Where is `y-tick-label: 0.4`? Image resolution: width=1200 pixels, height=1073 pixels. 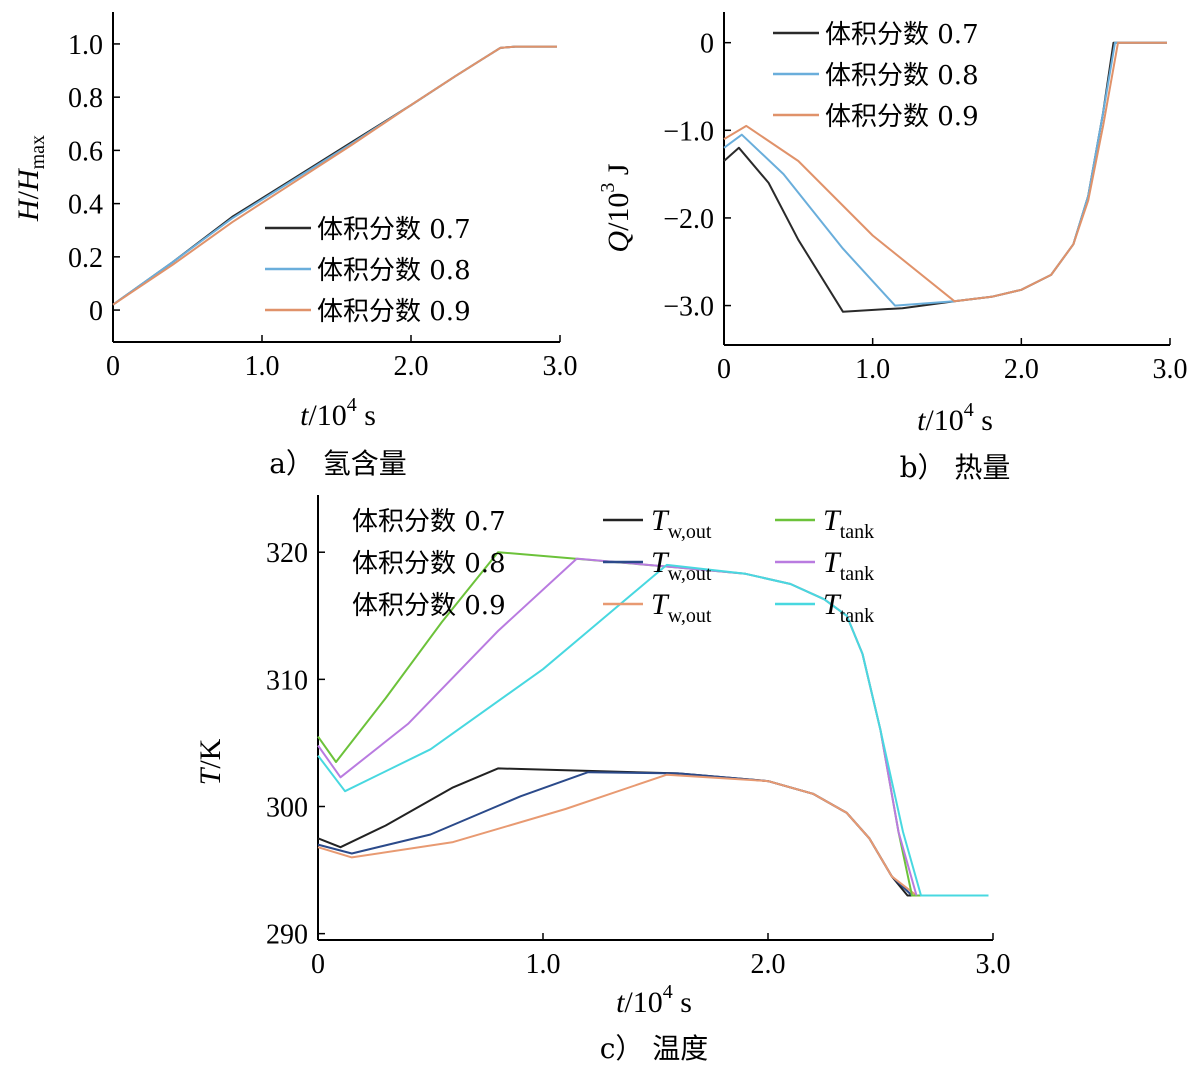 y-tick-label: 0.4 is located at coordinates (85, 205).